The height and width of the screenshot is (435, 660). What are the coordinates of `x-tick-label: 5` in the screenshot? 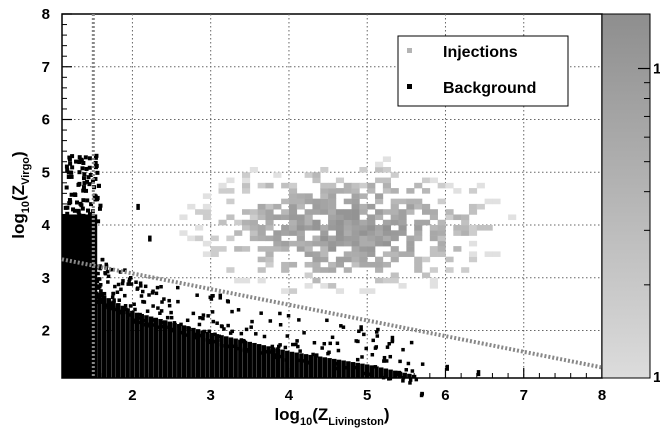 It's located at (367, 395).